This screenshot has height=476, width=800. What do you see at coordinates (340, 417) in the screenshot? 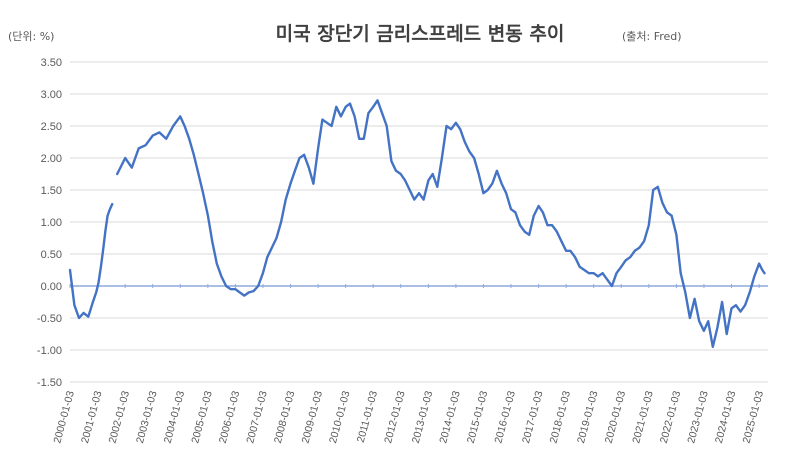
I see `x-tick-label: 2010-01-03` at bounding box center [340, 417].